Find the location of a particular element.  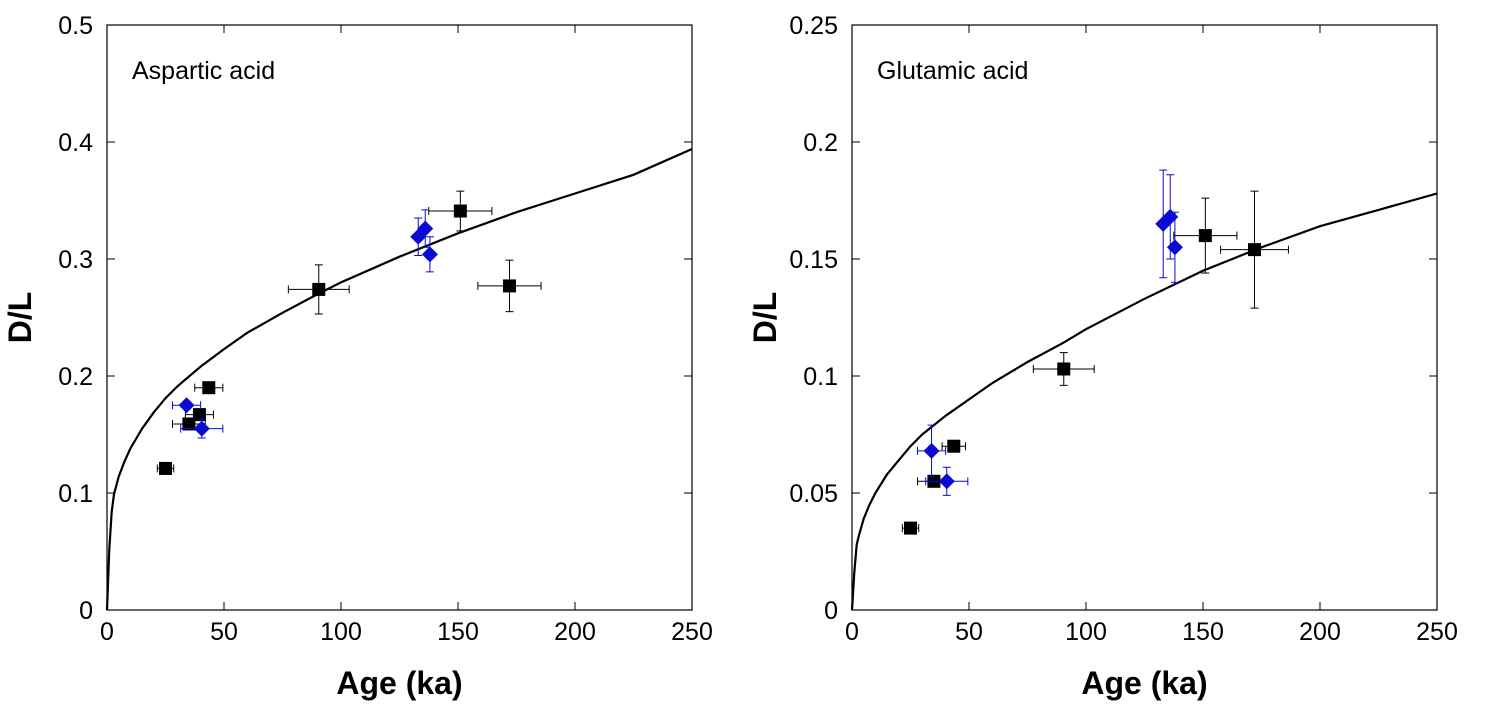

y-tick-label: 0.4 is located at coordinates (75, 143).